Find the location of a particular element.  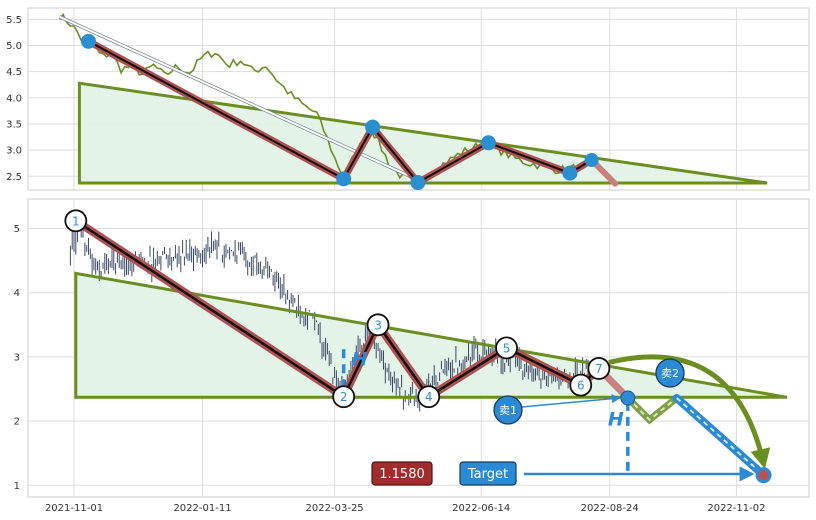

sell1-badge is located at coordinates (508, 410).